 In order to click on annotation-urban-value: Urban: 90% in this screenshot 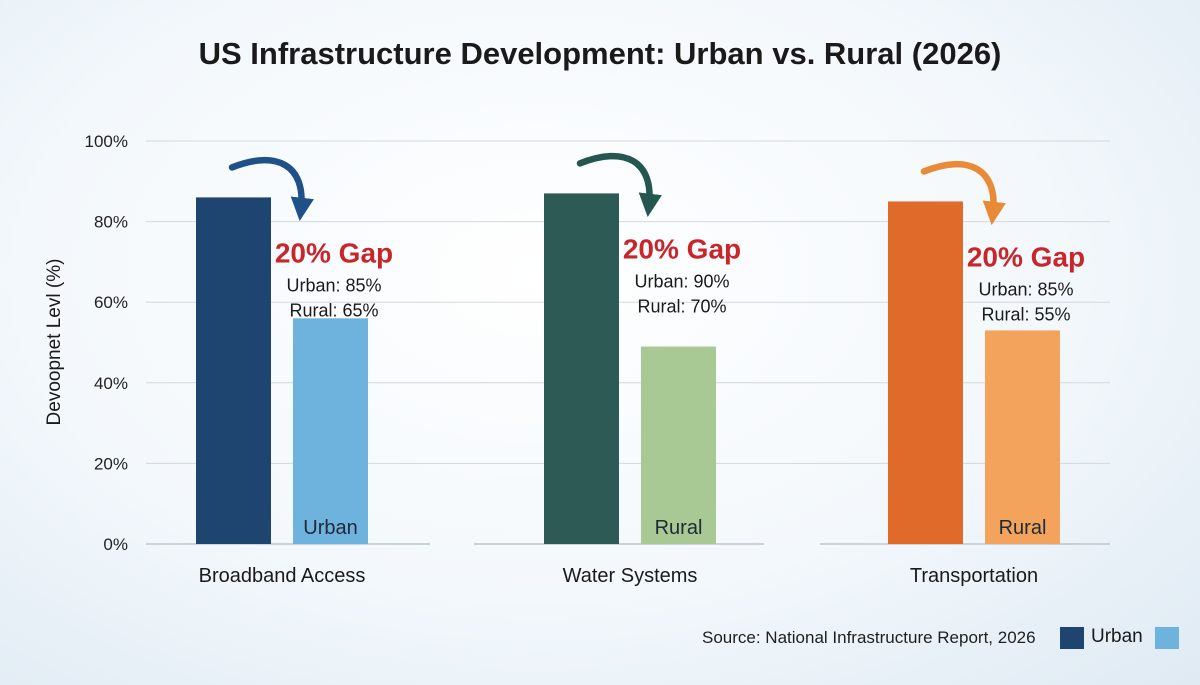, I will do `click(681, 281)`.